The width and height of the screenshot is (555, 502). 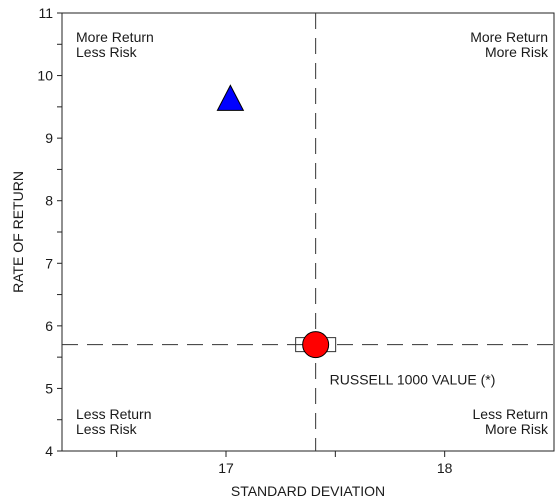 What do you see at coordinates (316, 345) in the screenshot?
I see `circle-marker` at bounding box center [316, 345].